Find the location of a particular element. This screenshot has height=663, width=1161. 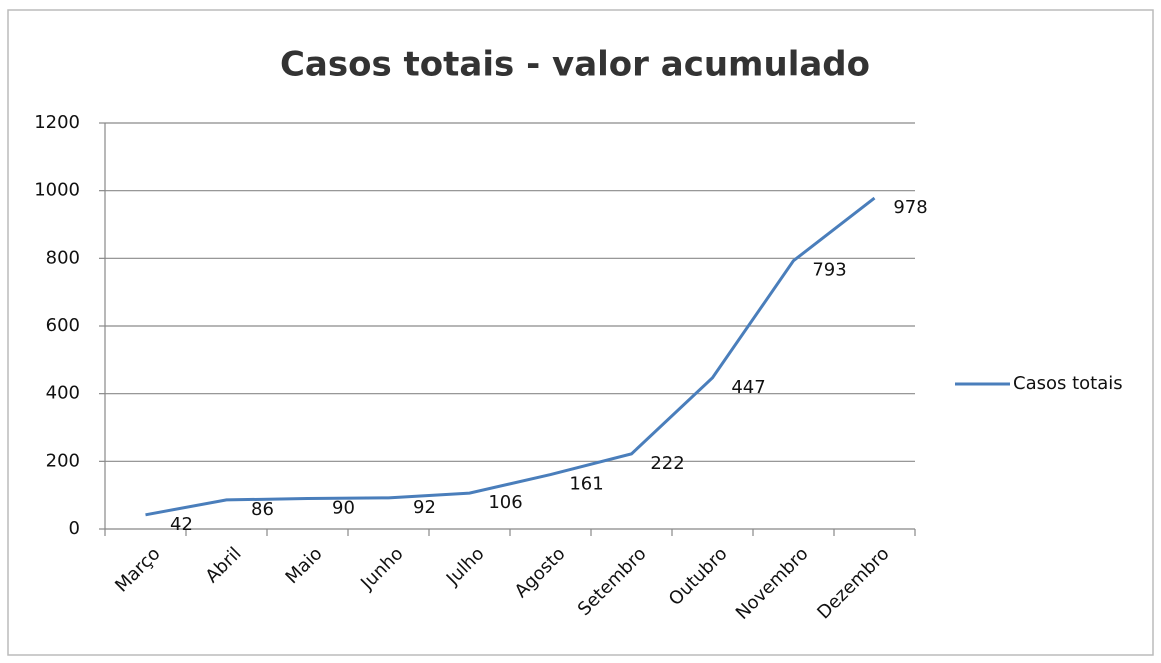

data-label: 978 is located at coordinates (910, 207).